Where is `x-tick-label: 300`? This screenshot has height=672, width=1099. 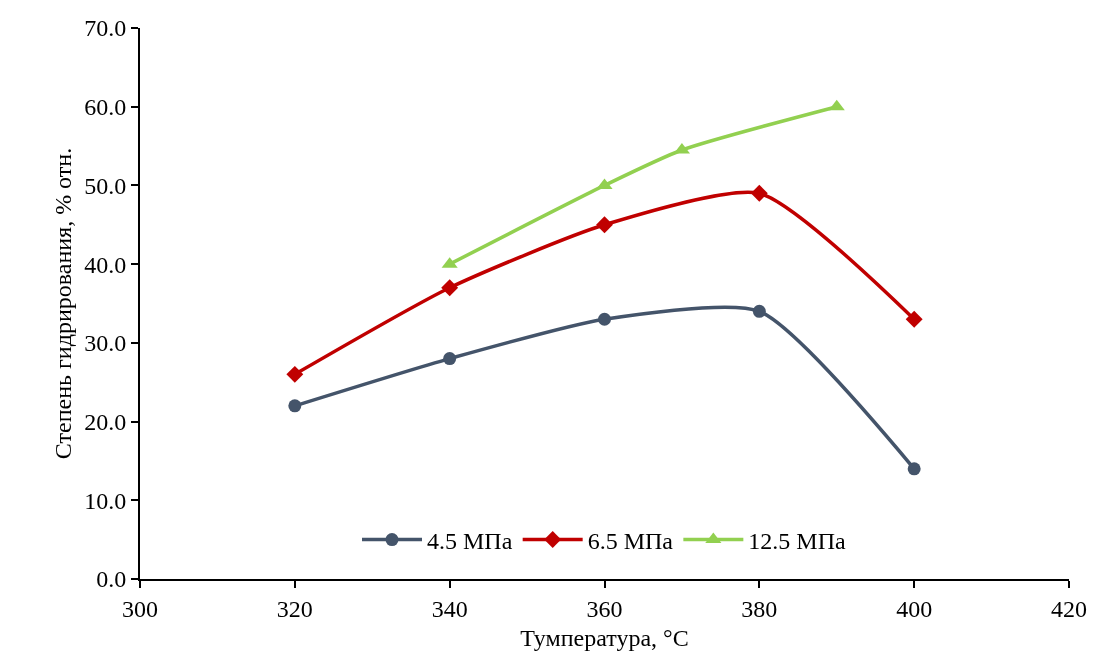
x-tick-label: 300 is located at coordinates (140, 608).